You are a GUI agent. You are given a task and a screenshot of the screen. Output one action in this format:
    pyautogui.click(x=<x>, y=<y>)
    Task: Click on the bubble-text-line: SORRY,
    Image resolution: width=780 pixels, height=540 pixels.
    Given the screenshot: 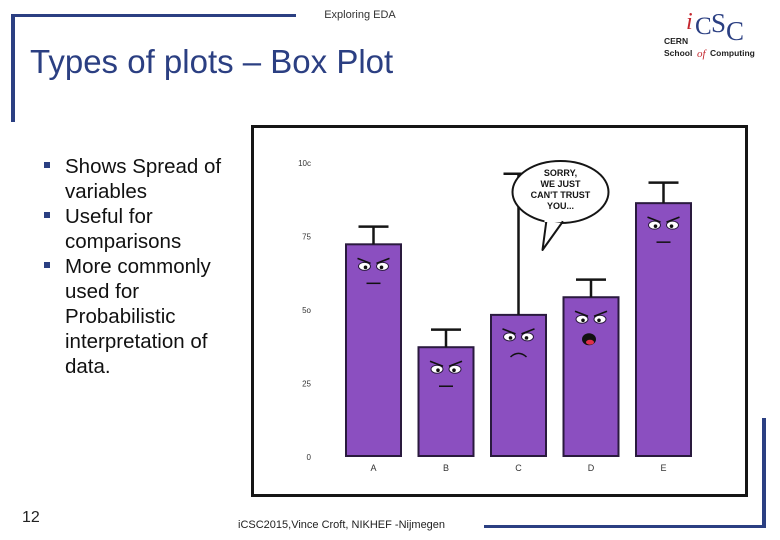 What is the action you would take?
    pyautogui.click(x=560, y=173)
    